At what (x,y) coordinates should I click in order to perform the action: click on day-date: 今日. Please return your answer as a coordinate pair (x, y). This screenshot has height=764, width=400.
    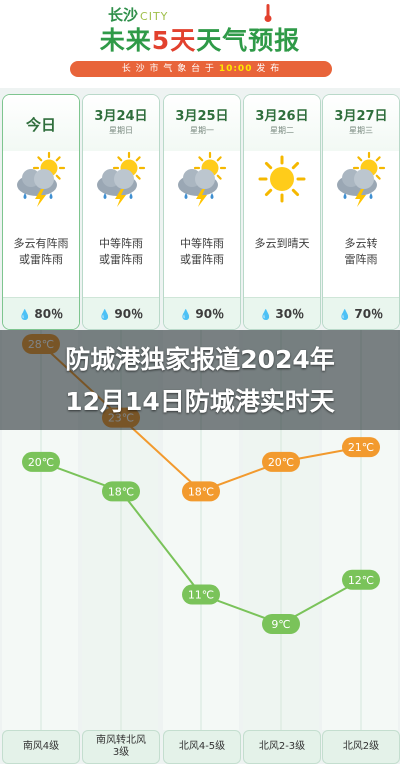
    Looking at the image, I should click on (40, 125).